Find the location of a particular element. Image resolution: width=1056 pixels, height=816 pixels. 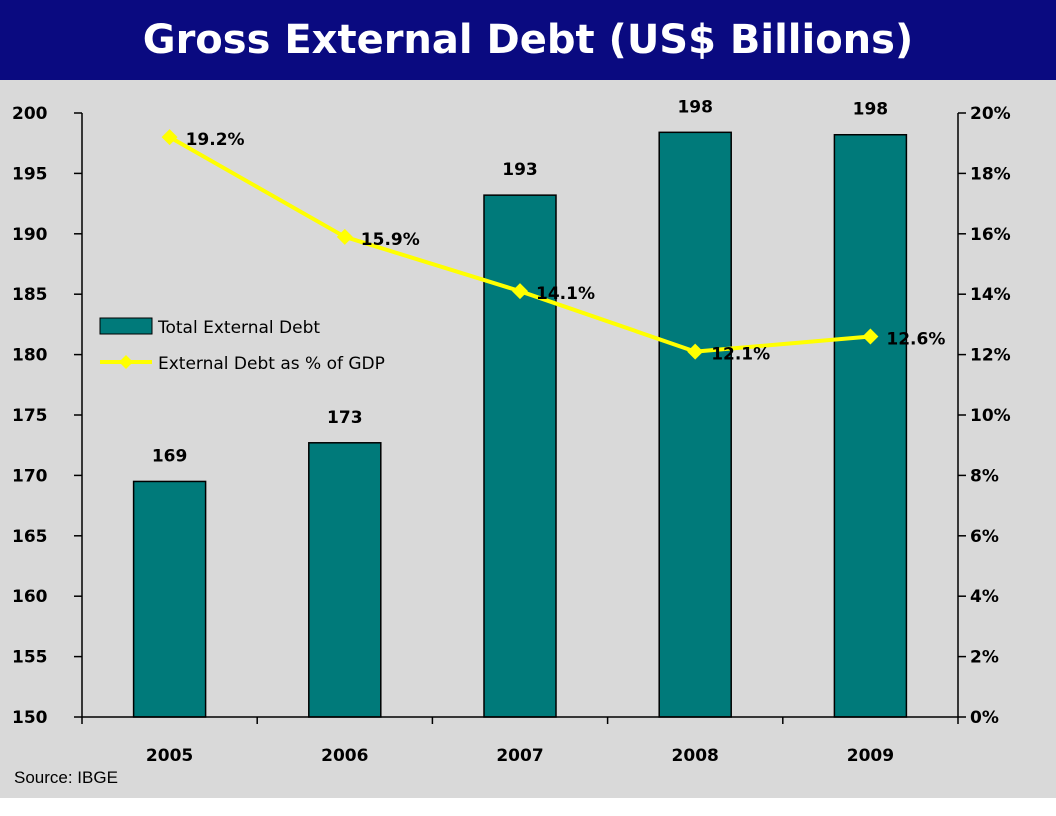

x-tick-label-2009: 2009 is located at coordinates (870, 756).